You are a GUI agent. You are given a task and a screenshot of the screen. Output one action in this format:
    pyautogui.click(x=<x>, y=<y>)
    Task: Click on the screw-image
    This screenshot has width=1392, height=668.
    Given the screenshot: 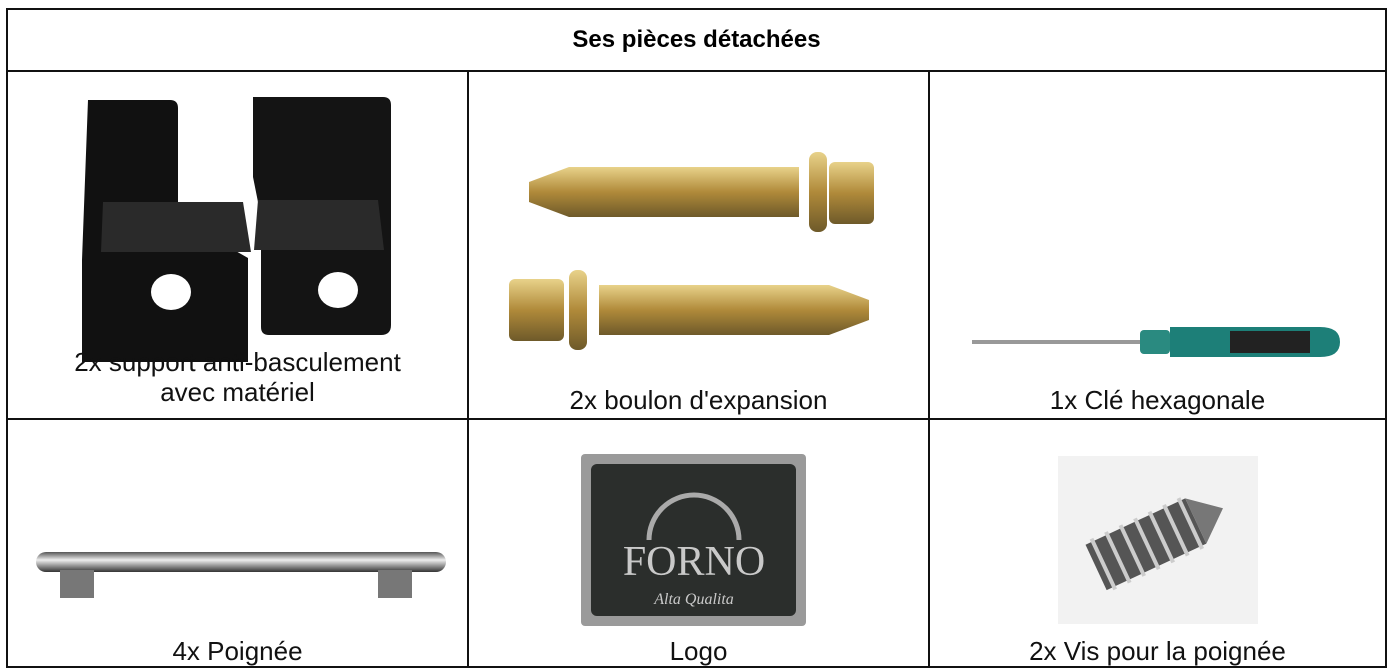 What is the action you would take?
    pyautogui.click(x=1158, y=540)
    